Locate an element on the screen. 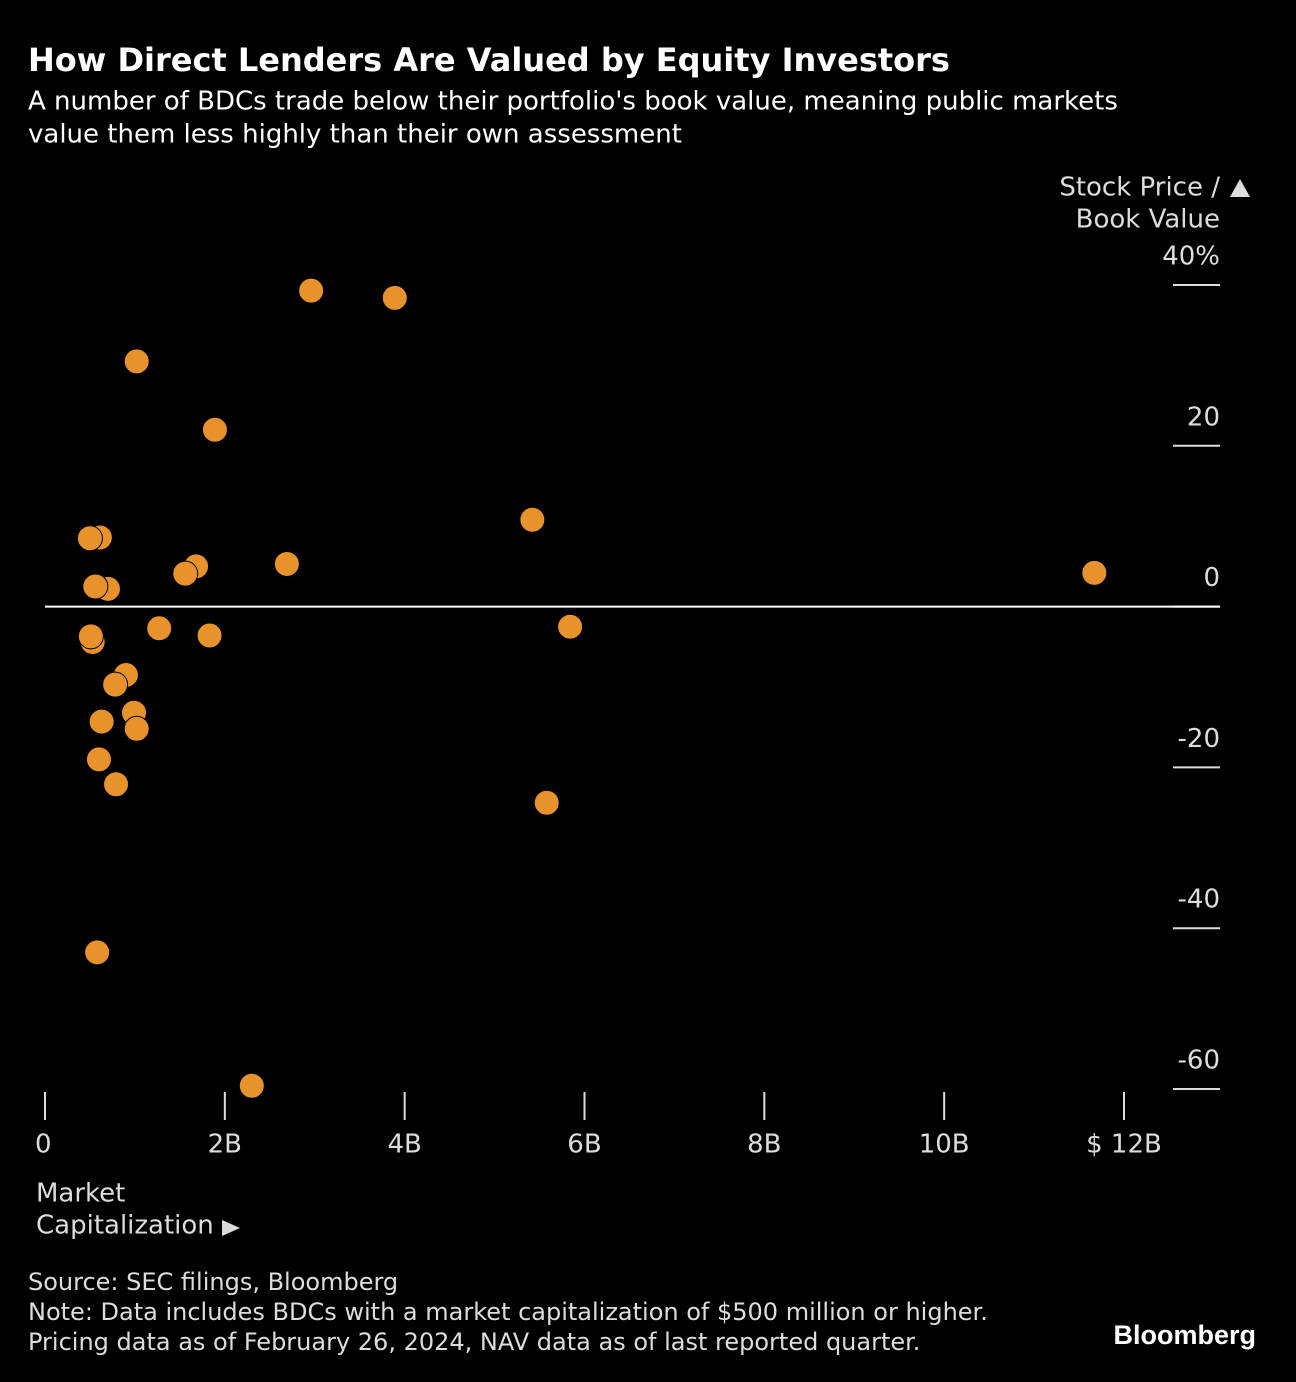 Image resolution: width=1296 pixels, height=1382 pixels. y-tick-label: 40% is located at coordinates (1191, 257).